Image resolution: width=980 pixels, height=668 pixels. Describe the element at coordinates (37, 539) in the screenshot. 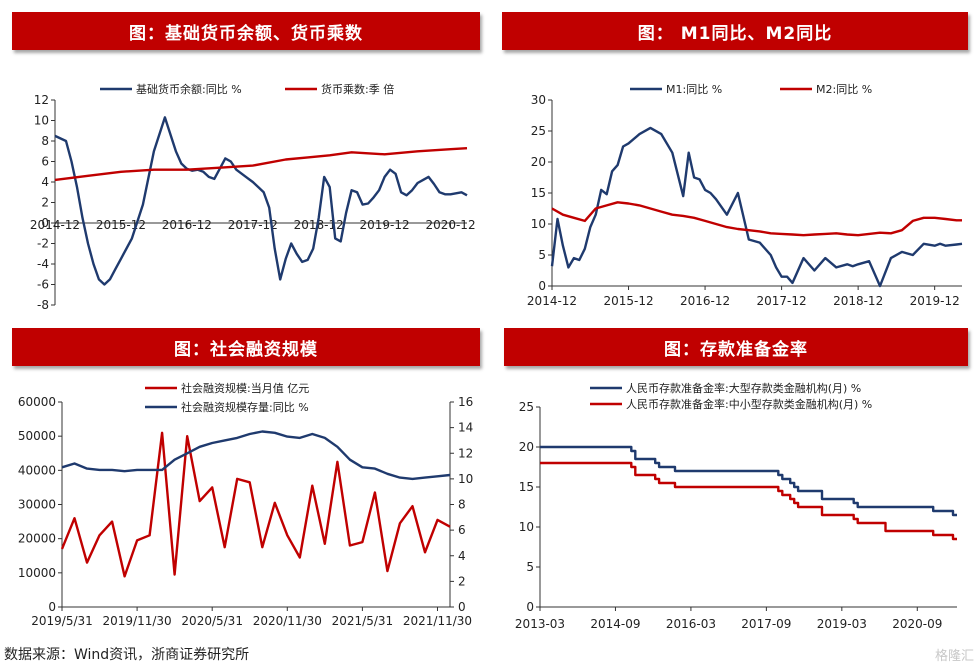

I see `y-tick-label: 20000` at that location.